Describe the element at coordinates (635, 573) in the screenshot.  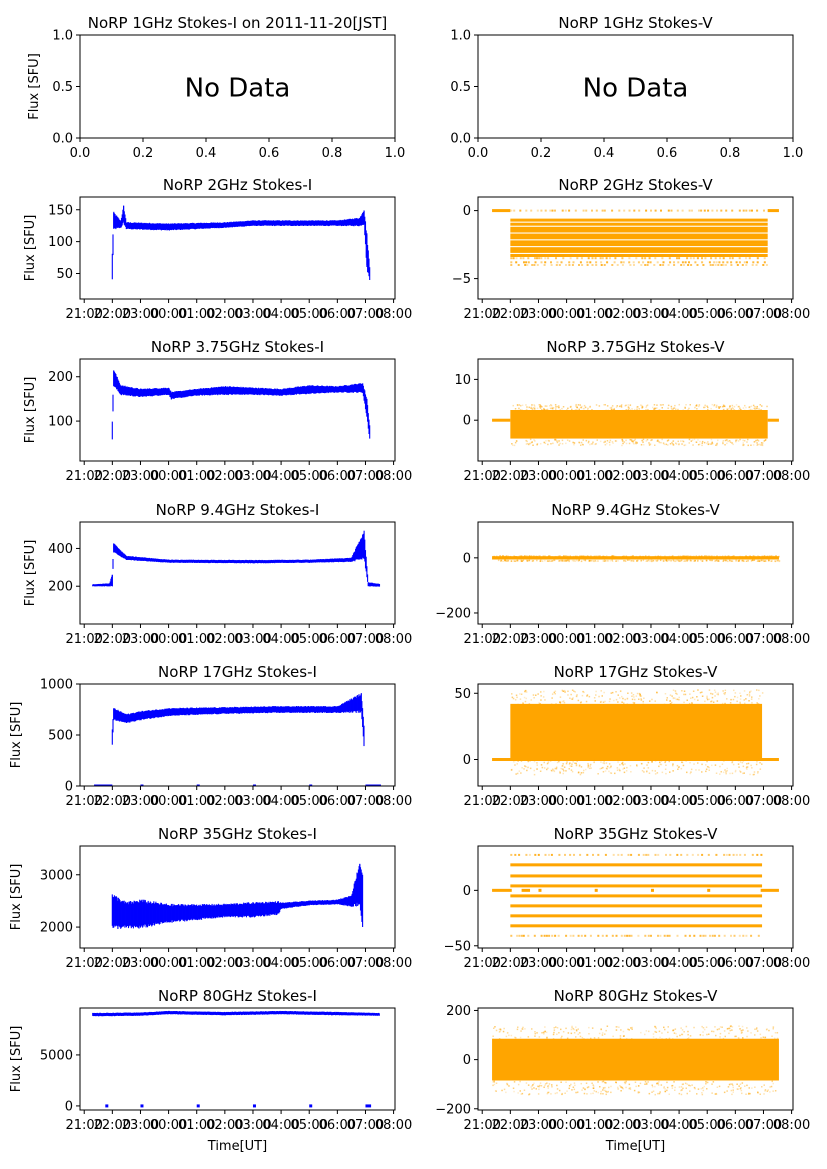
I see `axes-frame` at that location.